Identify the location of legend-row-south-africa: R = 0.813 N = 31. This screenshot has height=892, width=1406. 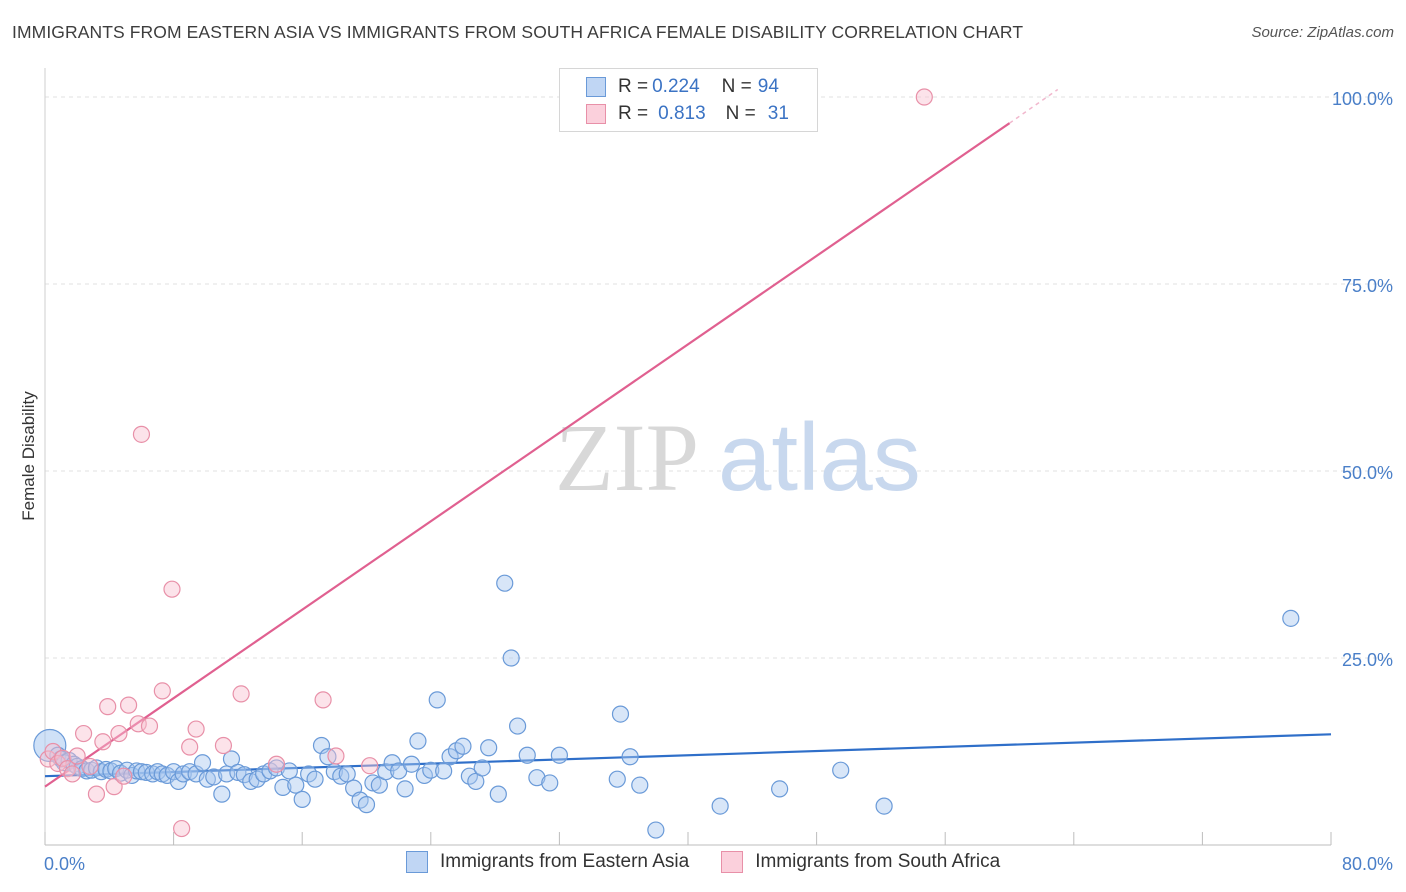
(687, 114).